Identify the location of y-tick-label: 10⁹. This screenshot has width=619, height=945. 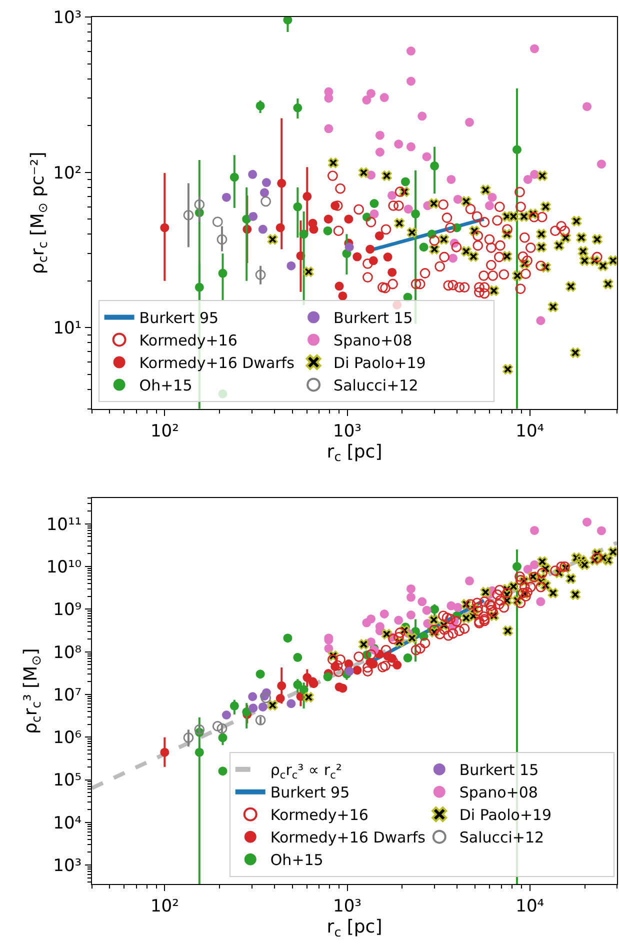
(67, 610).